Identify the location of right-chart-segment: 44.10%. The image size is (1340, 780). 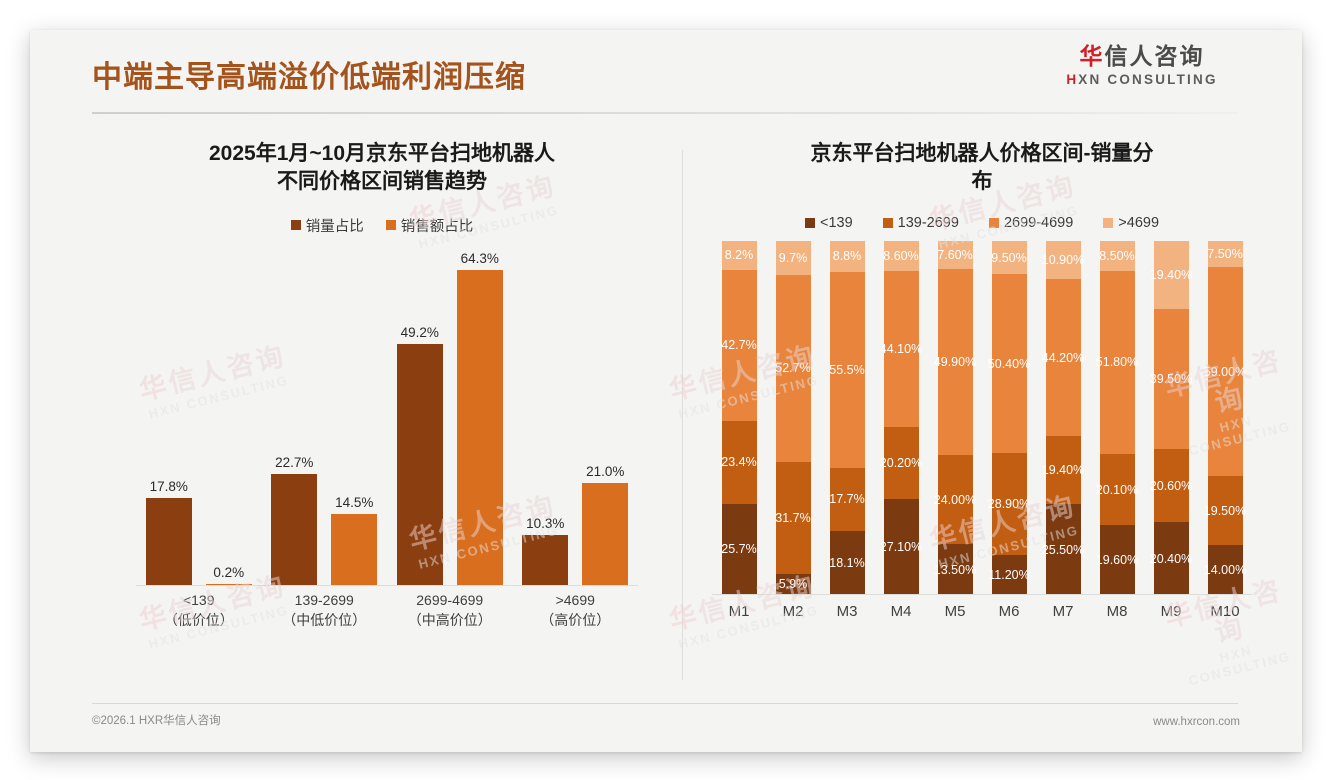
(901, 349).